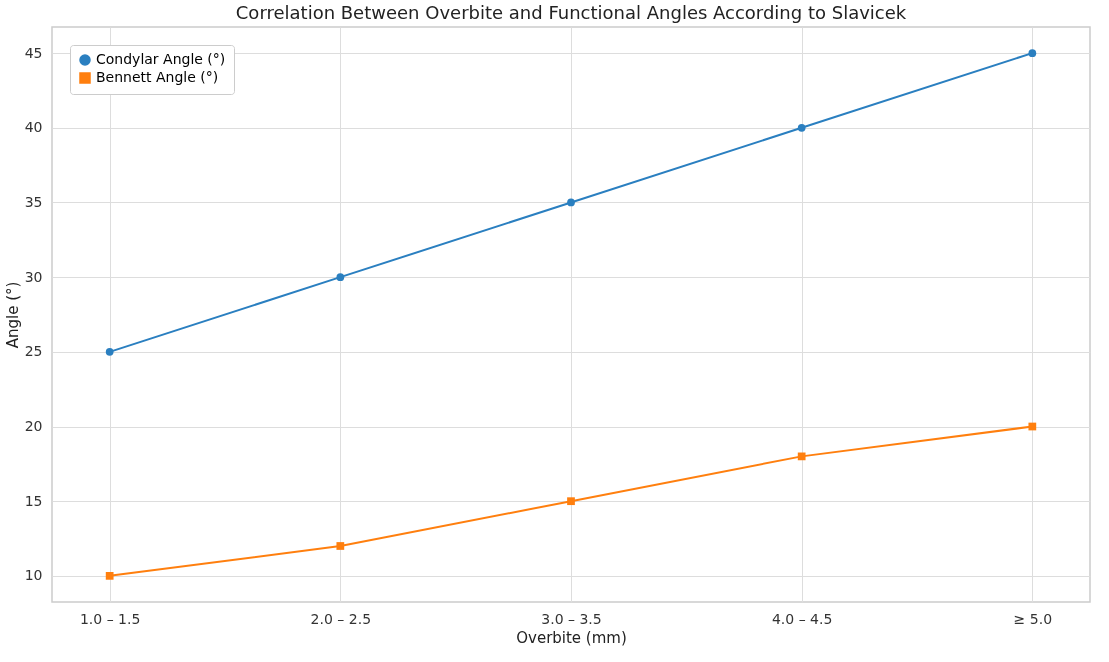 The width and height of the screenshot is (1109, 662). I want to click on x-tick-label: ≥ 5.0, so click(1033, 618).